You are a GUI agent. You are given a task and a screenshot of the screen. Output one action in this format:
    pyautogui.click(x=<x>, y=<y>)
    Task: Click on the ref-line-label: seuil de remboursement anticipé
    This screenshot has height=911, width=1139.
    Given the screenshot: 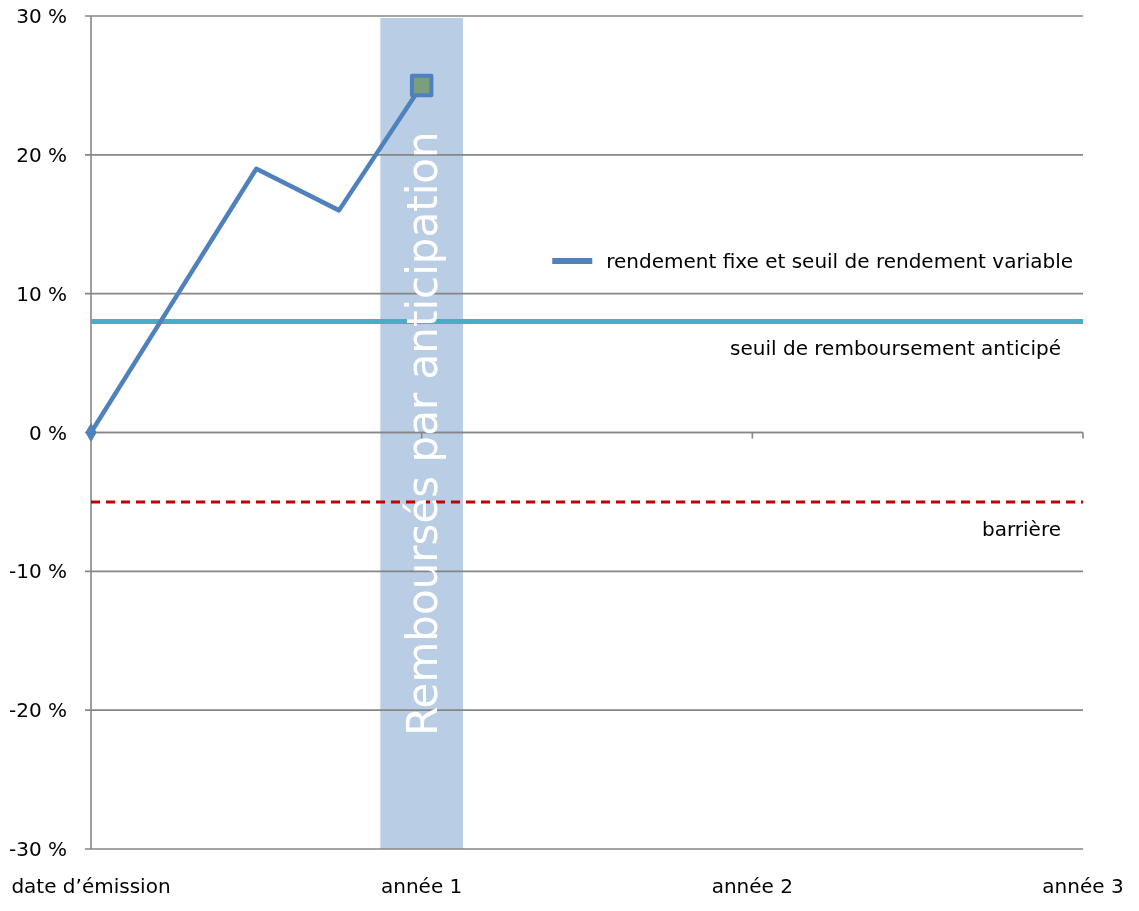 What is the action you would take?
    pyautogui.click(x=895, y=348)
    